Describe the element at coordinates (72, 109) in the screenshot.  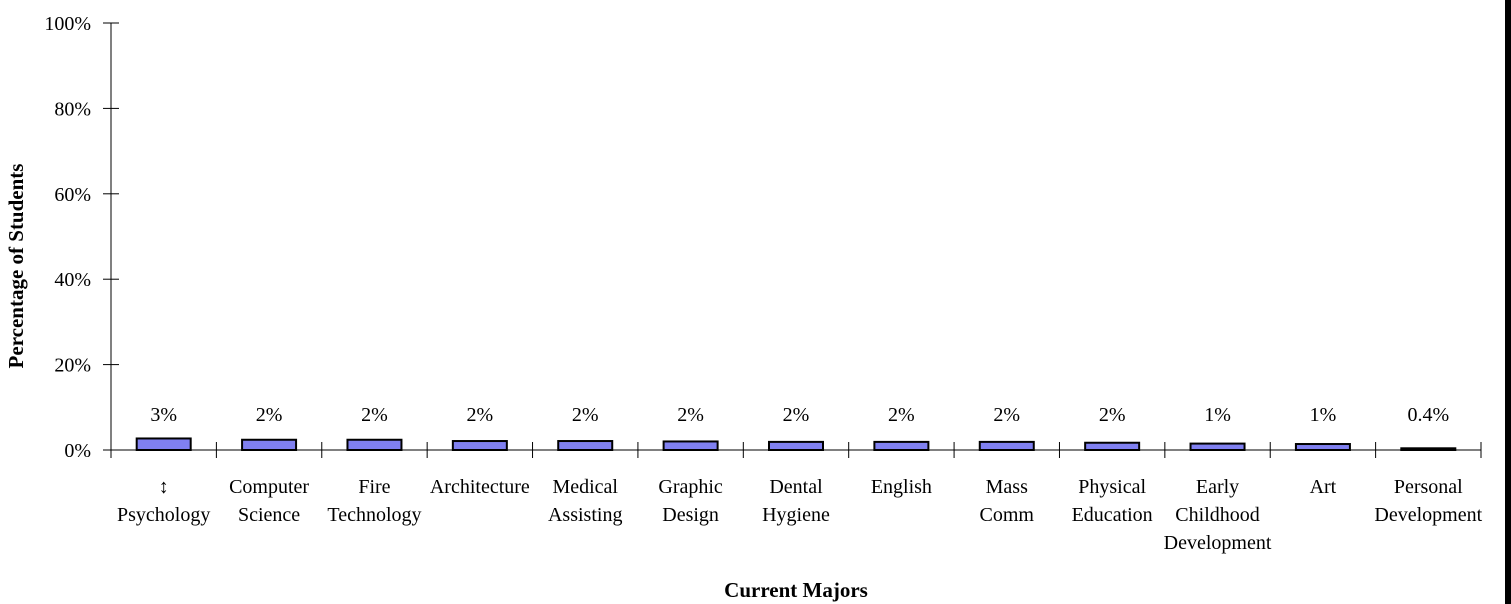
I see `y-tick-label: 80%` at that location.